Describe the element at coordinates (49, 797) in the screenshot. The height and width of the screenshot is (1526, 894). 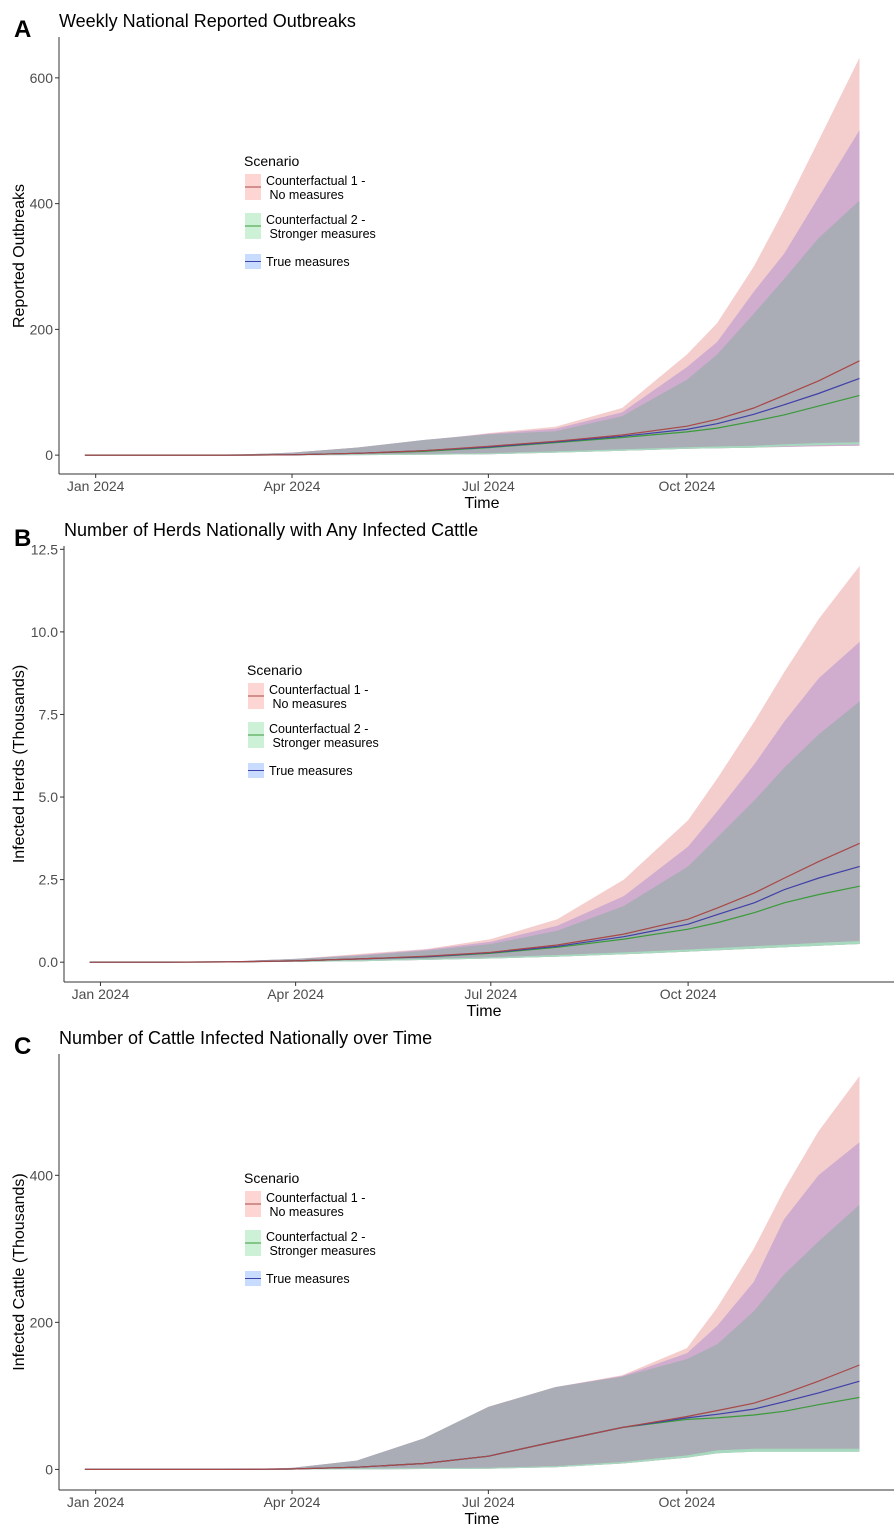
I see `y-tick-label-b: 5.0` at that location.